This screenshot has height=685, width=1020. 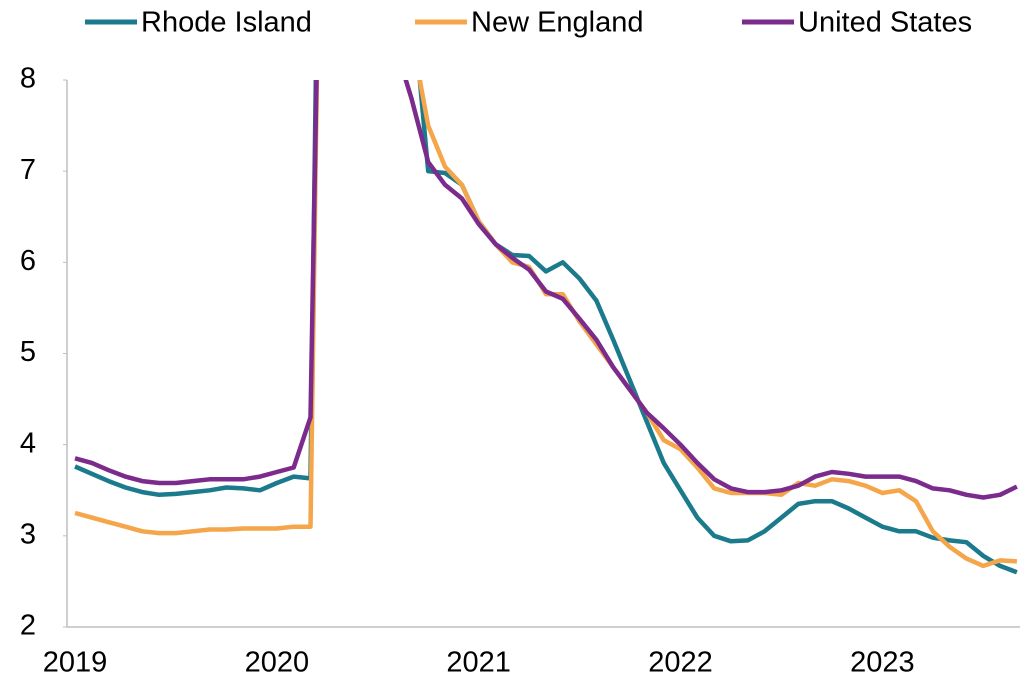 I want to click on x-tick-label: 2023, so click(x=882, y=663).